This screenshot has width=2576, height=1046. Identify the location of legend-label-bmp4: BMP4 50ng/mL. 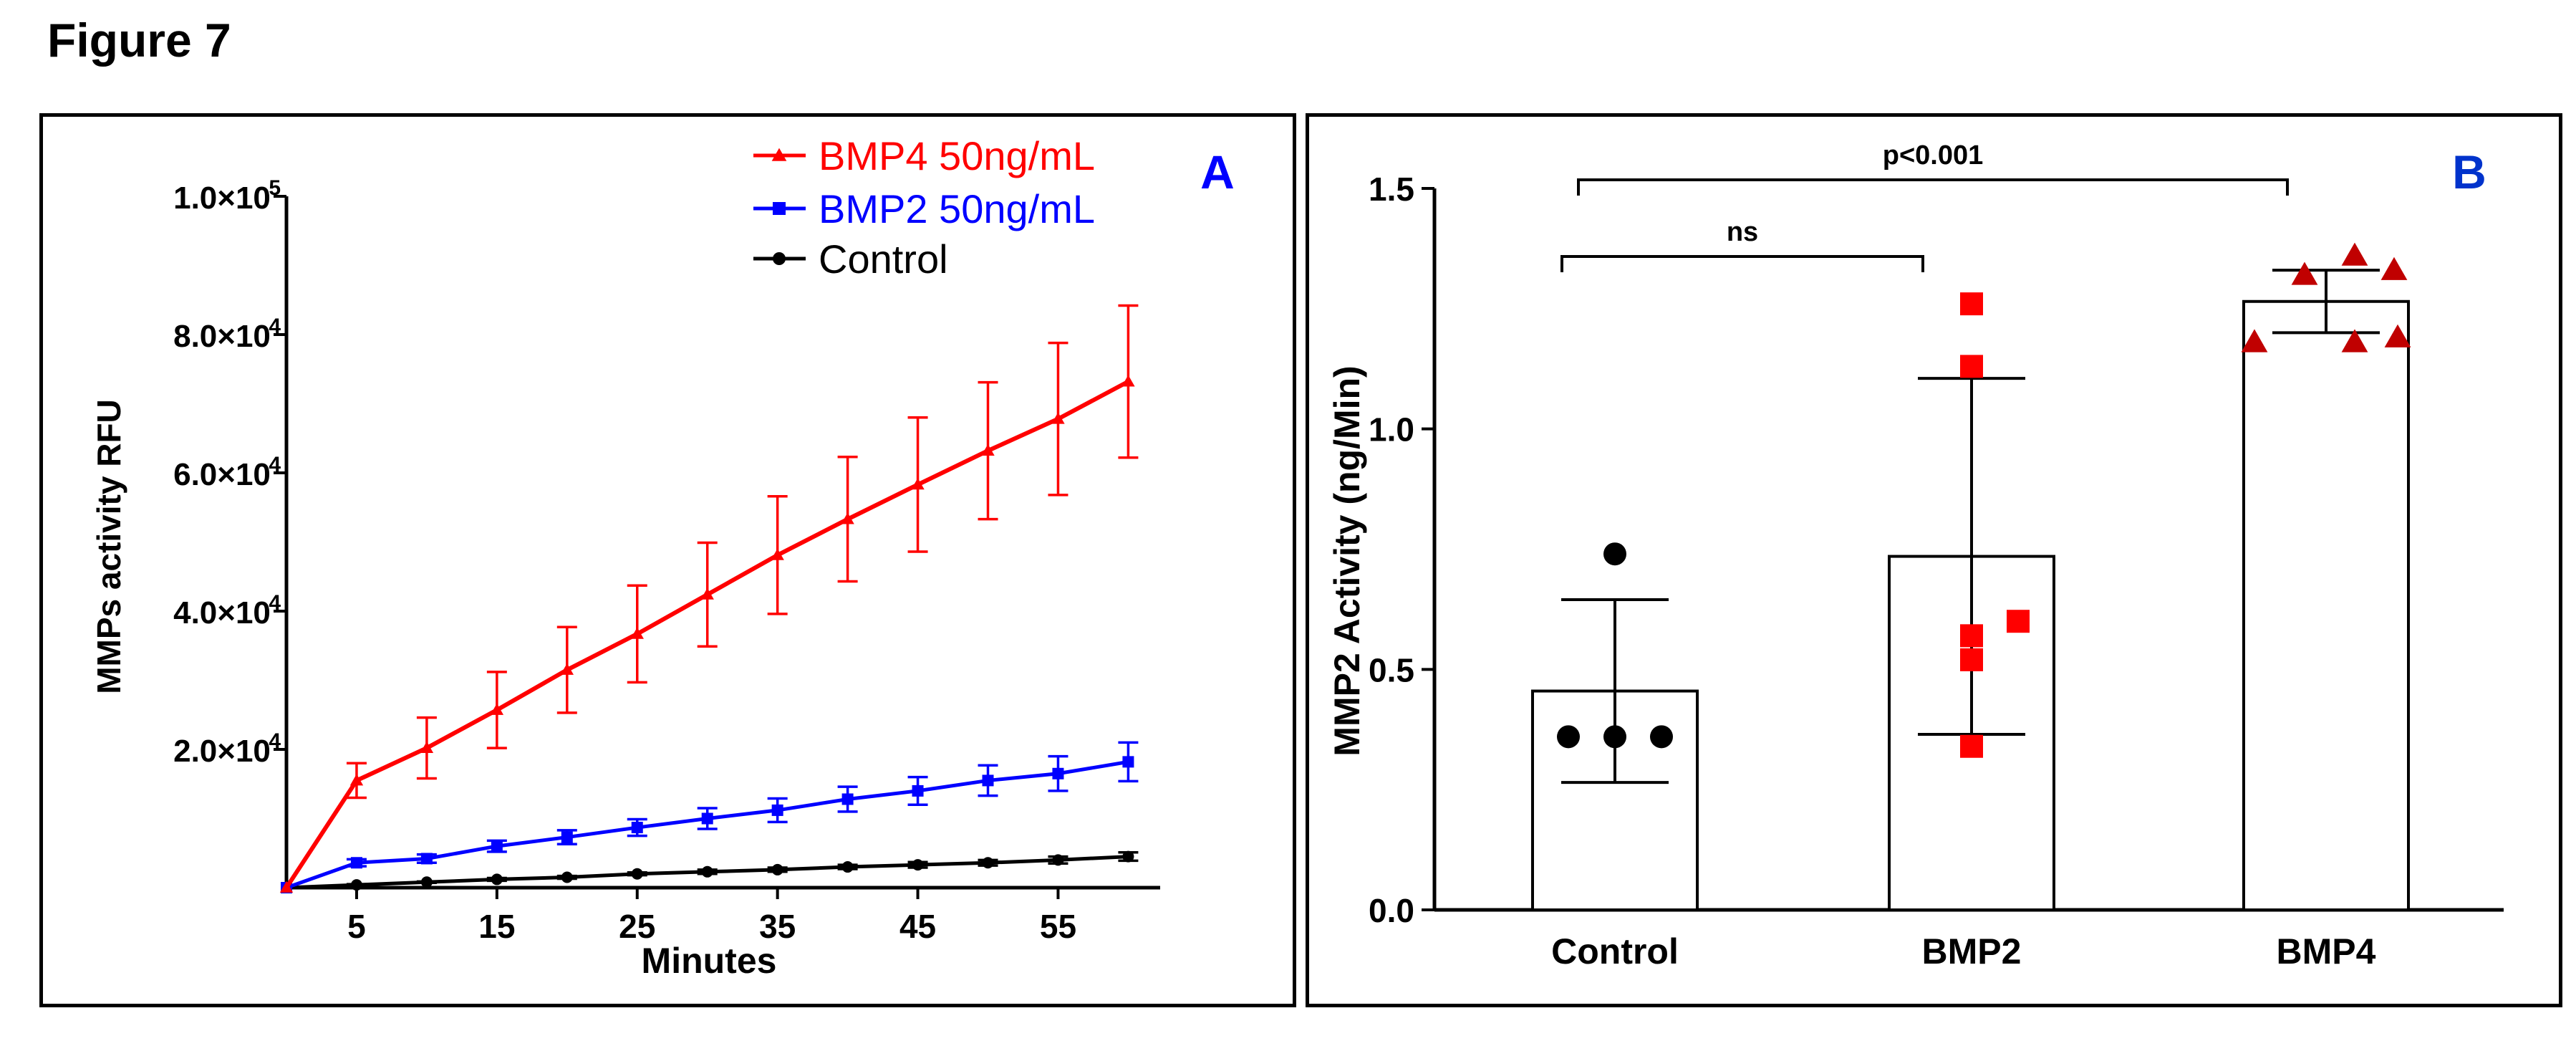
(957, 155).